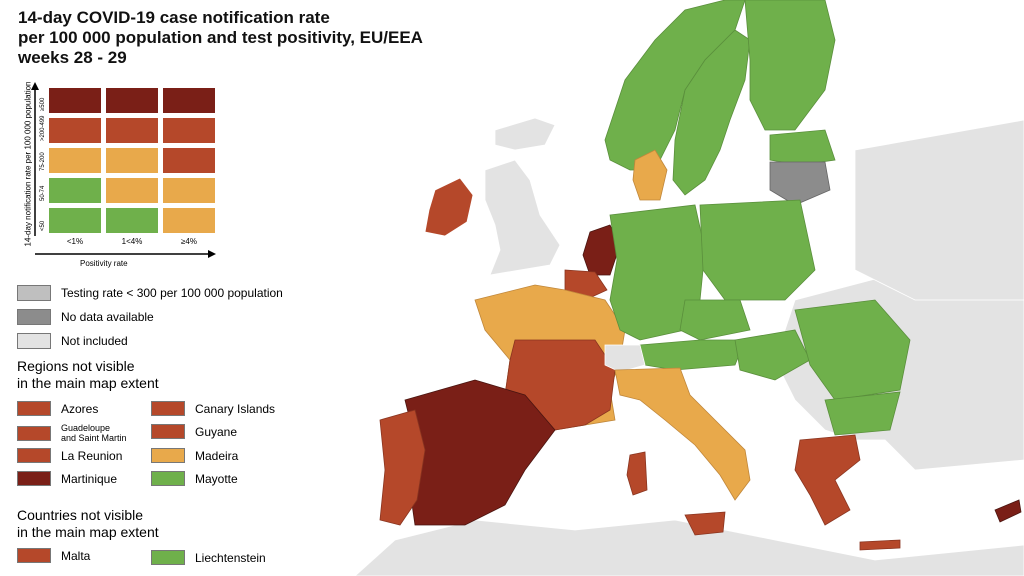  I want to click on country-liechtenstein: Liechtenstein, so click(208, 557).